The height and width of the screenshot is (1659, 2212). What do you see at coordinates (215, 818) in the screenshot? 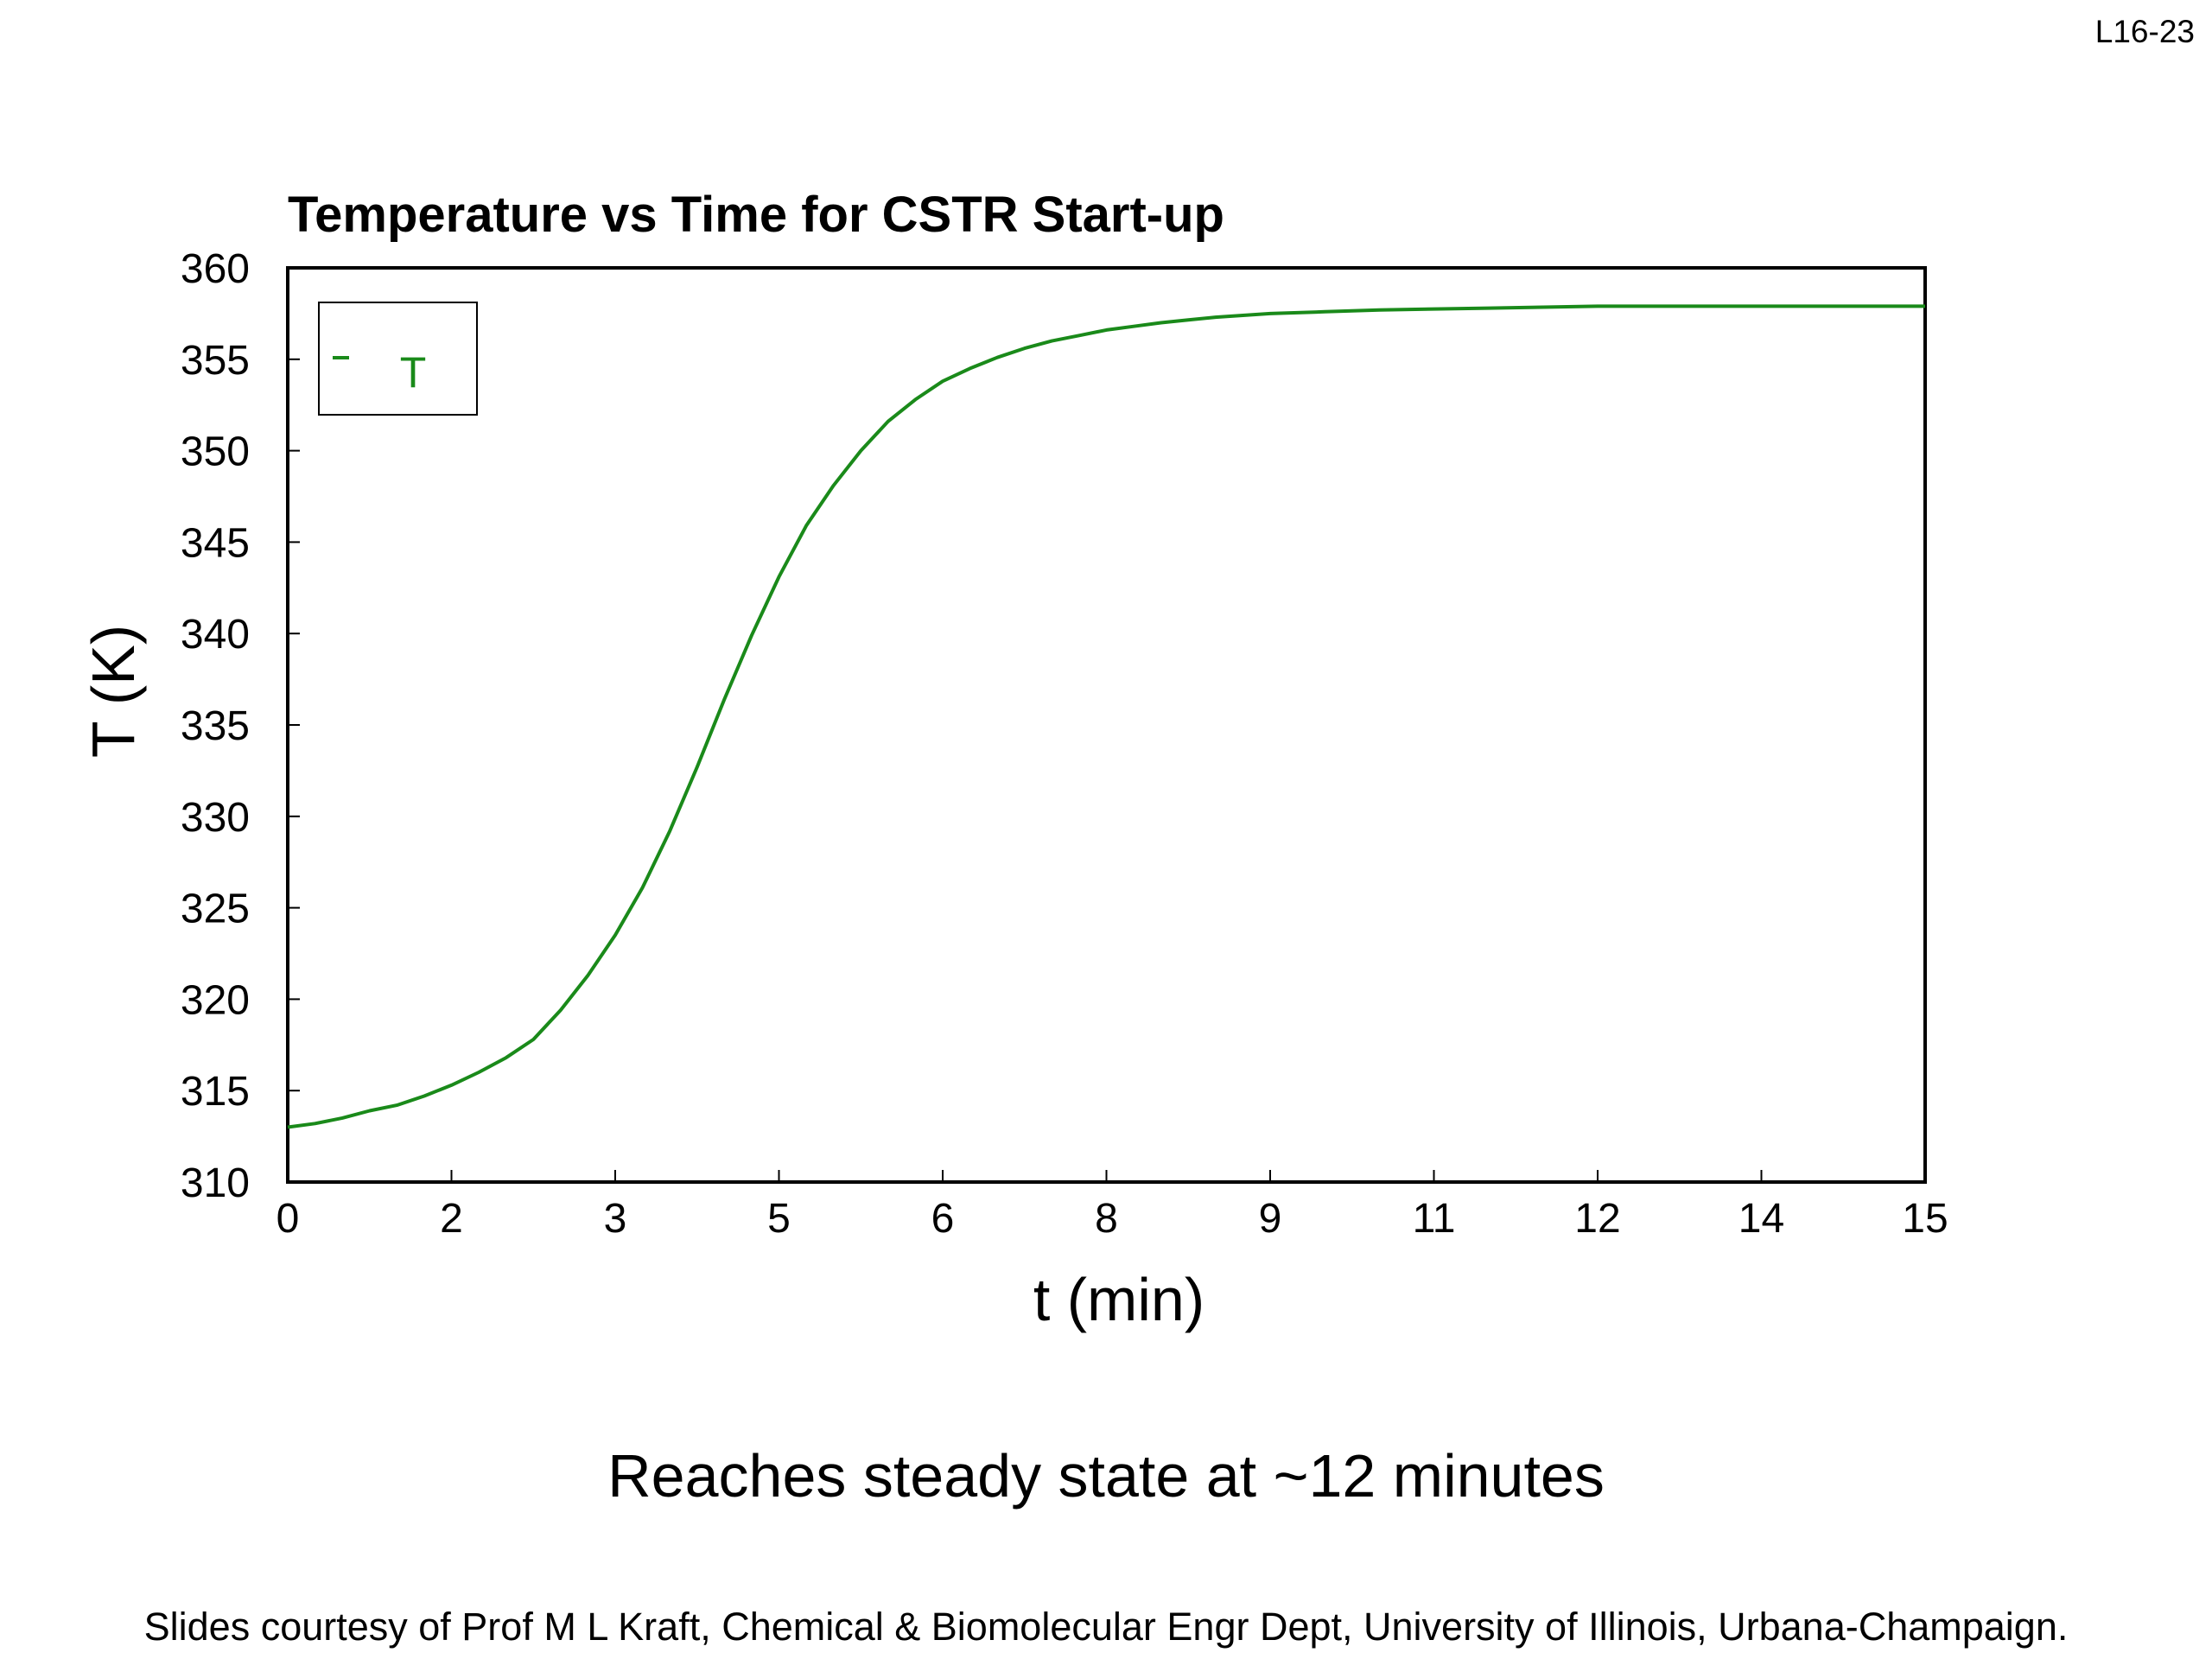
I see `y-tick-label-4: 330` at bounding box center [215, 818].